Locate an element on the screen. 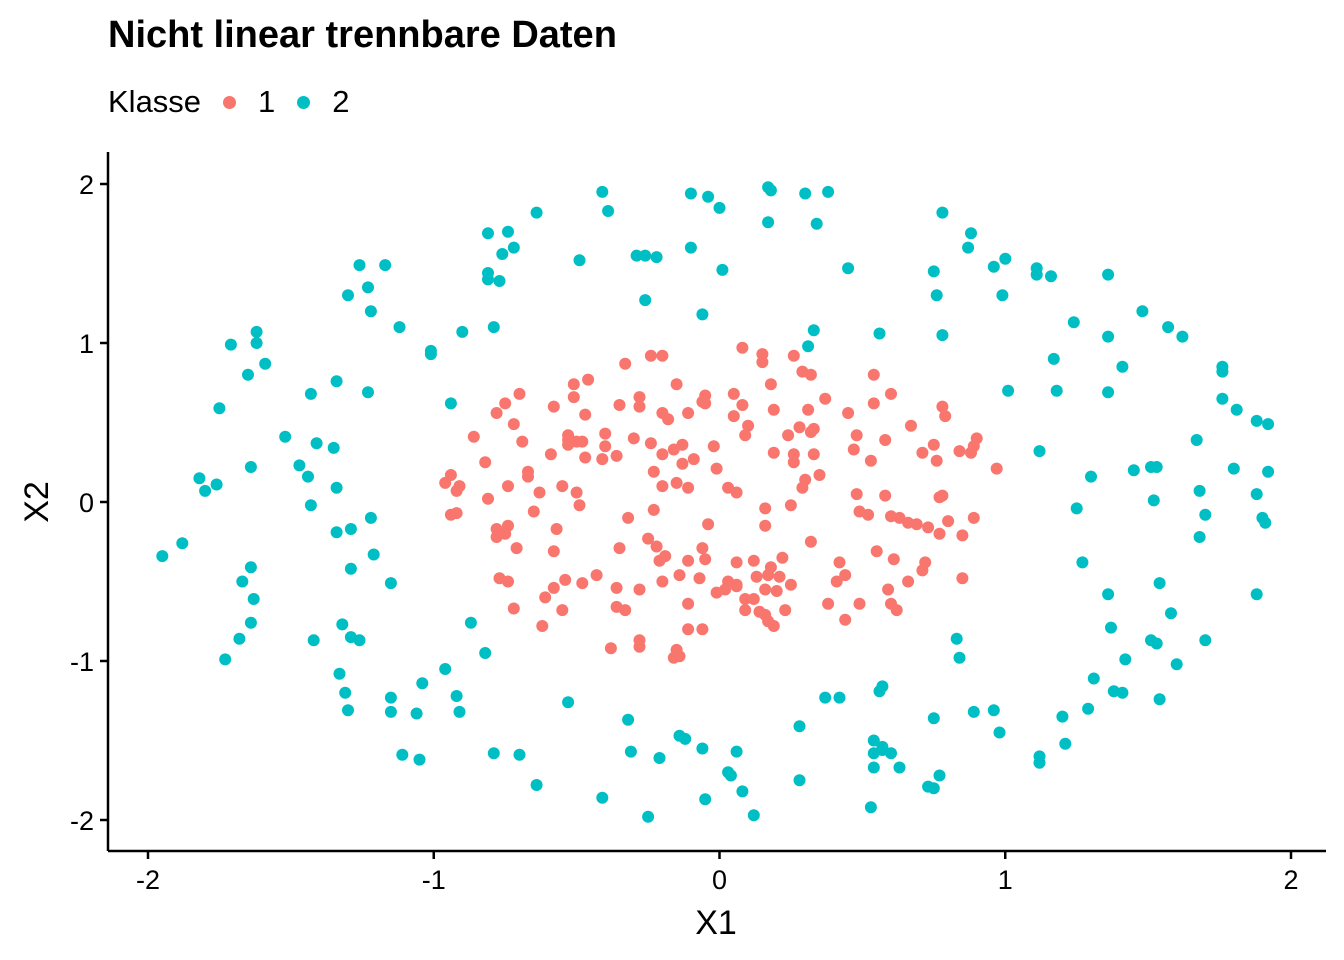 This screenshot has height=960, width=1344. y-tick-label: -2 is located at coordinates (82, 821).